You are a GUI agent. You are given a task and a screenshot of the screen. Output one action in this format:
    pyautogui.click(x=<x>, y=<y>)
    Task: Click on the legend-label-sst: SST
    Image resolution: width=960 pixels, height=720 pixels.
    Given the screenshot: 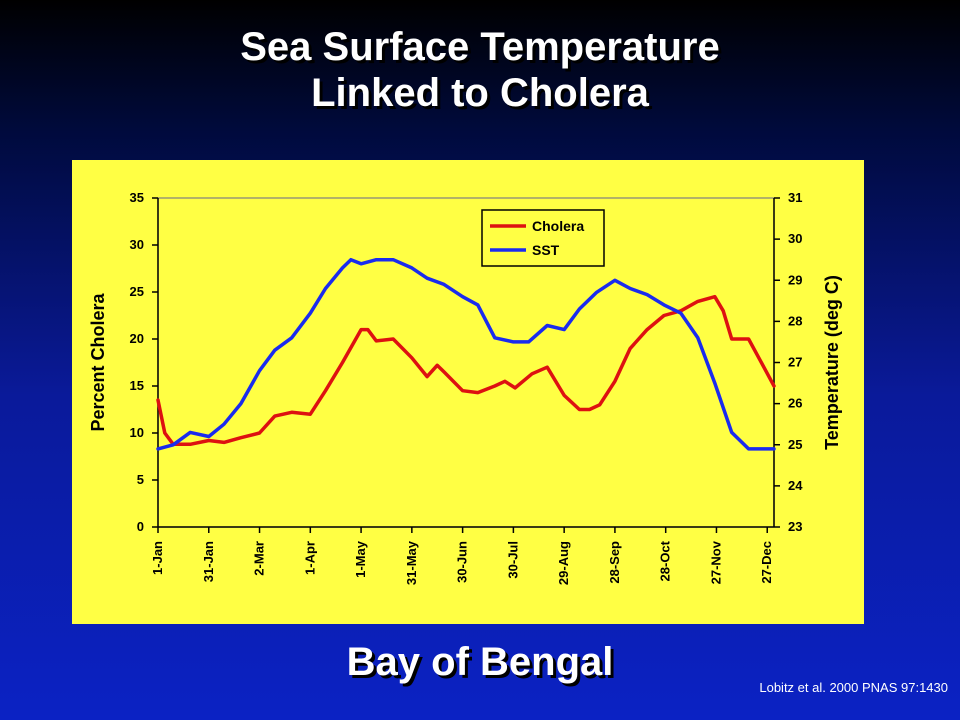 What is the action you would take?
    pyautogui.click(x=546, y=250)
    